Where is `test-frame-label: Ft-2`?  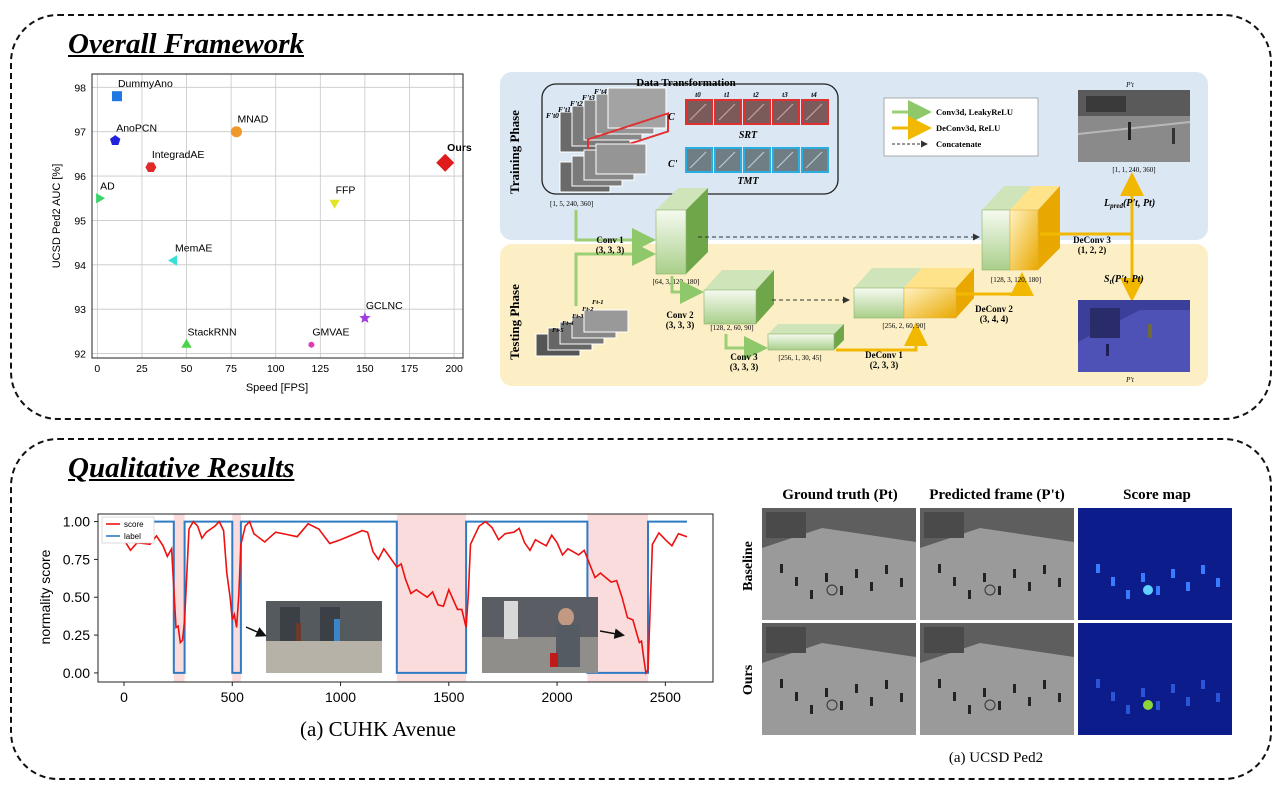 test-frame-label: Ft-2 is located at coordinates (588, 309).